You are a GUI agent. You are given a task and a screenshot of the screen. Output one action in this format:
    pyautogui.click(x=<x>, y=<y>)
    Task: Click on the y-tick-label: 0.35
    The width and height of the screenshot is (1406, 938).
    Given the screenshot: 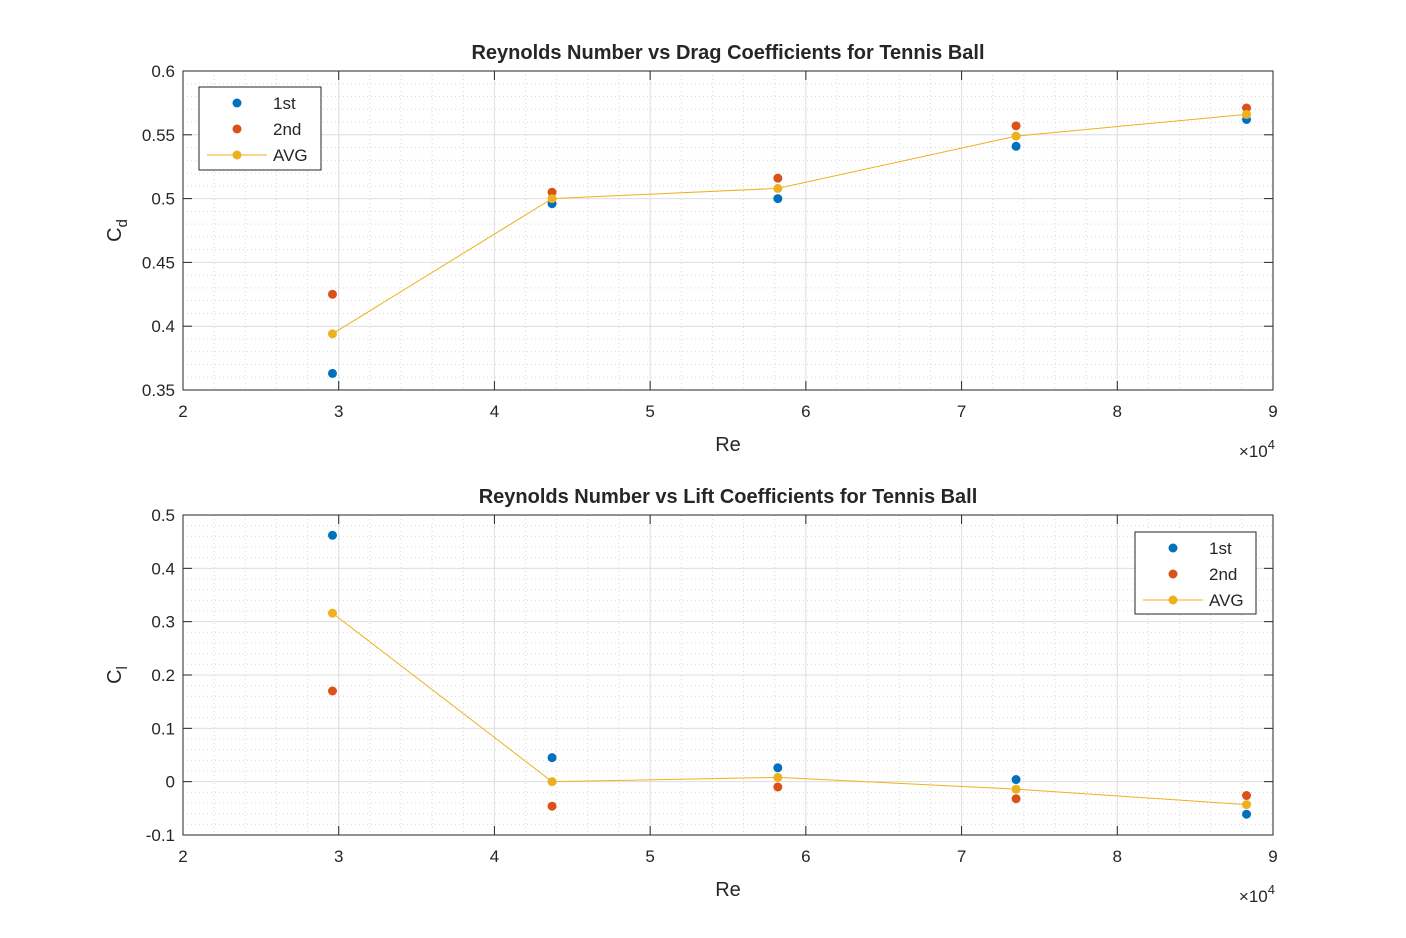 What is the action you would take?
    pyautogui.click(x=158, y=390)
    